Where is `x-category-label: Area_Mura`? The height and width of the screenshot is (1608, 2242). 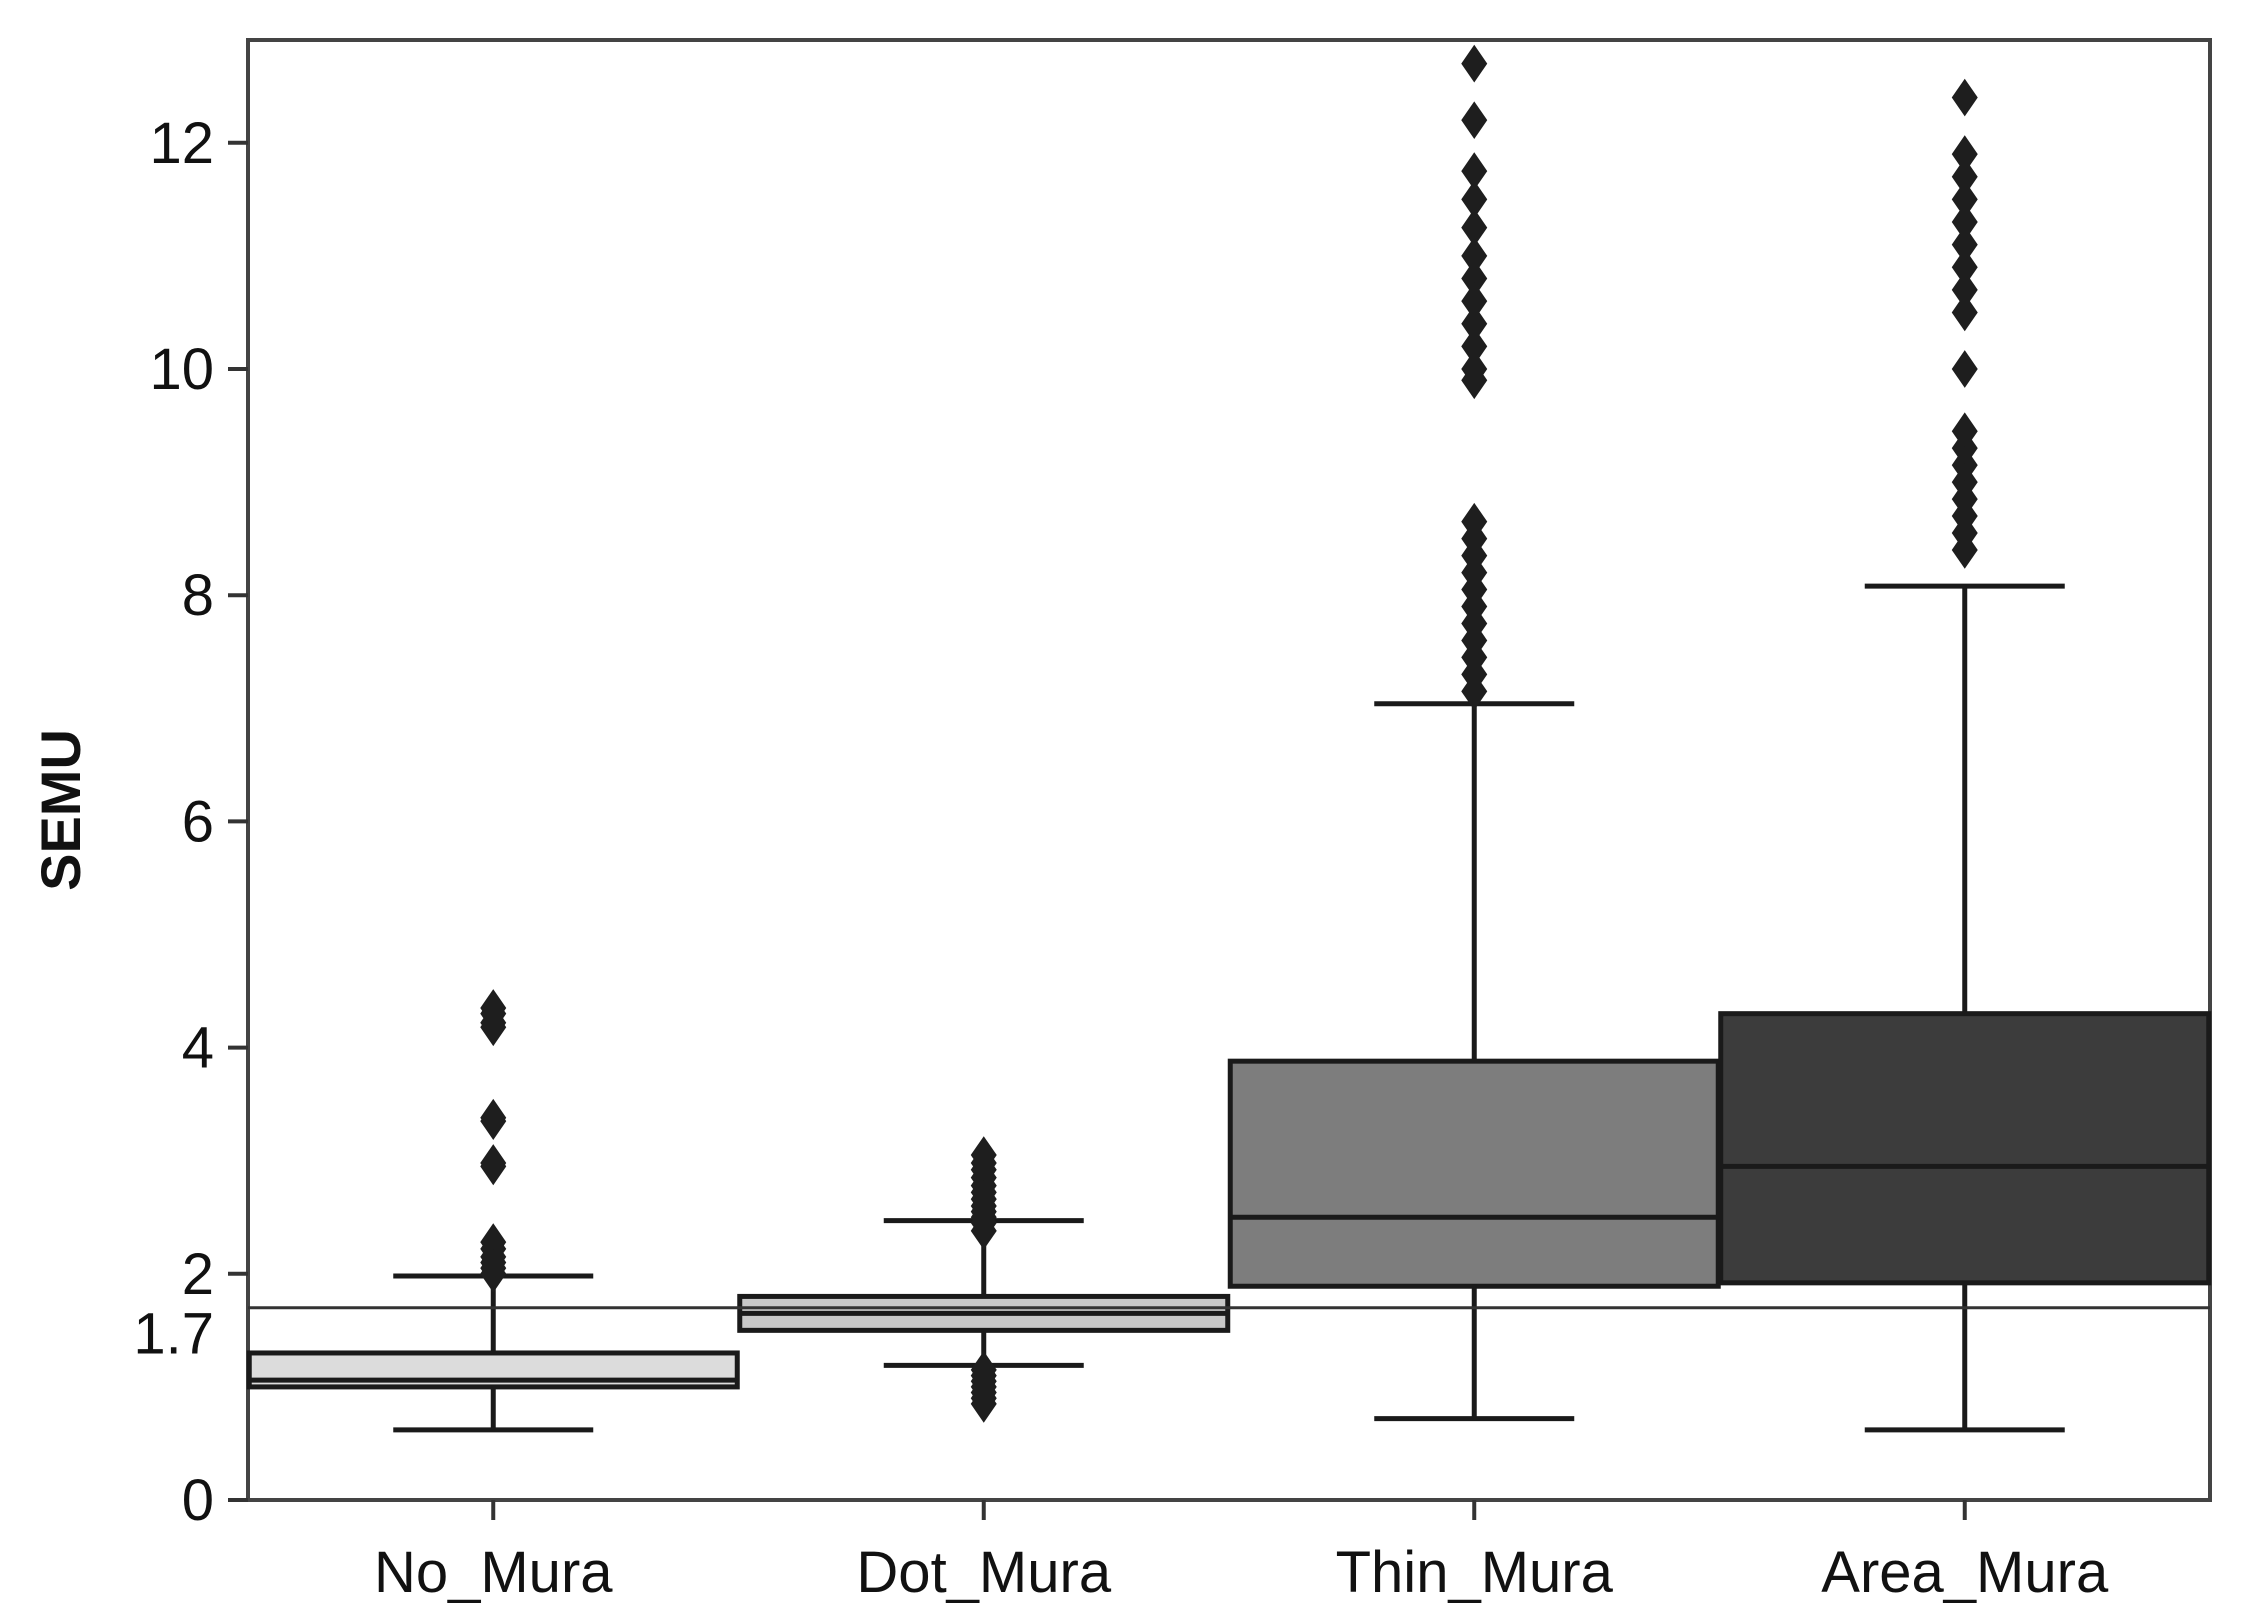 x-category-label: Area_Mura is located at coordinates (1965, 1571).